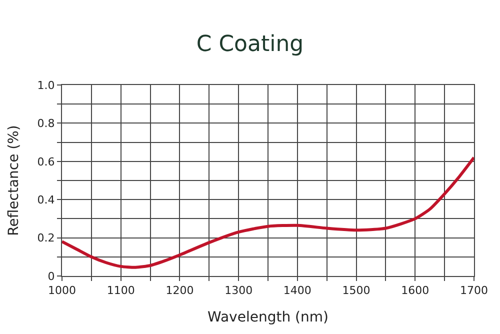  Describe the element at coordinates (46, 85) in the screenshot. I see `y-tick-label: 1.0` at that location.